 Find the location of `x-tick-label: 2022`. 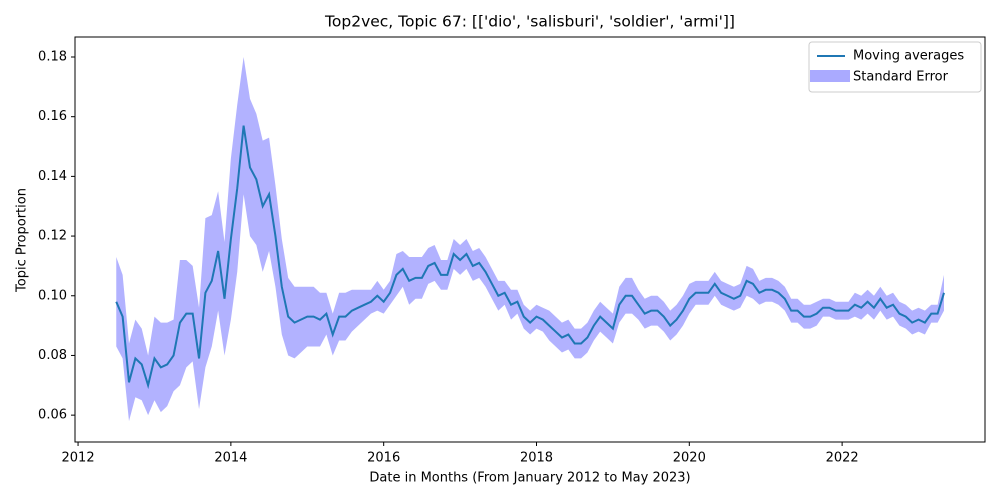

x-tick-label: 2022 is located at coordinates (842, 458).